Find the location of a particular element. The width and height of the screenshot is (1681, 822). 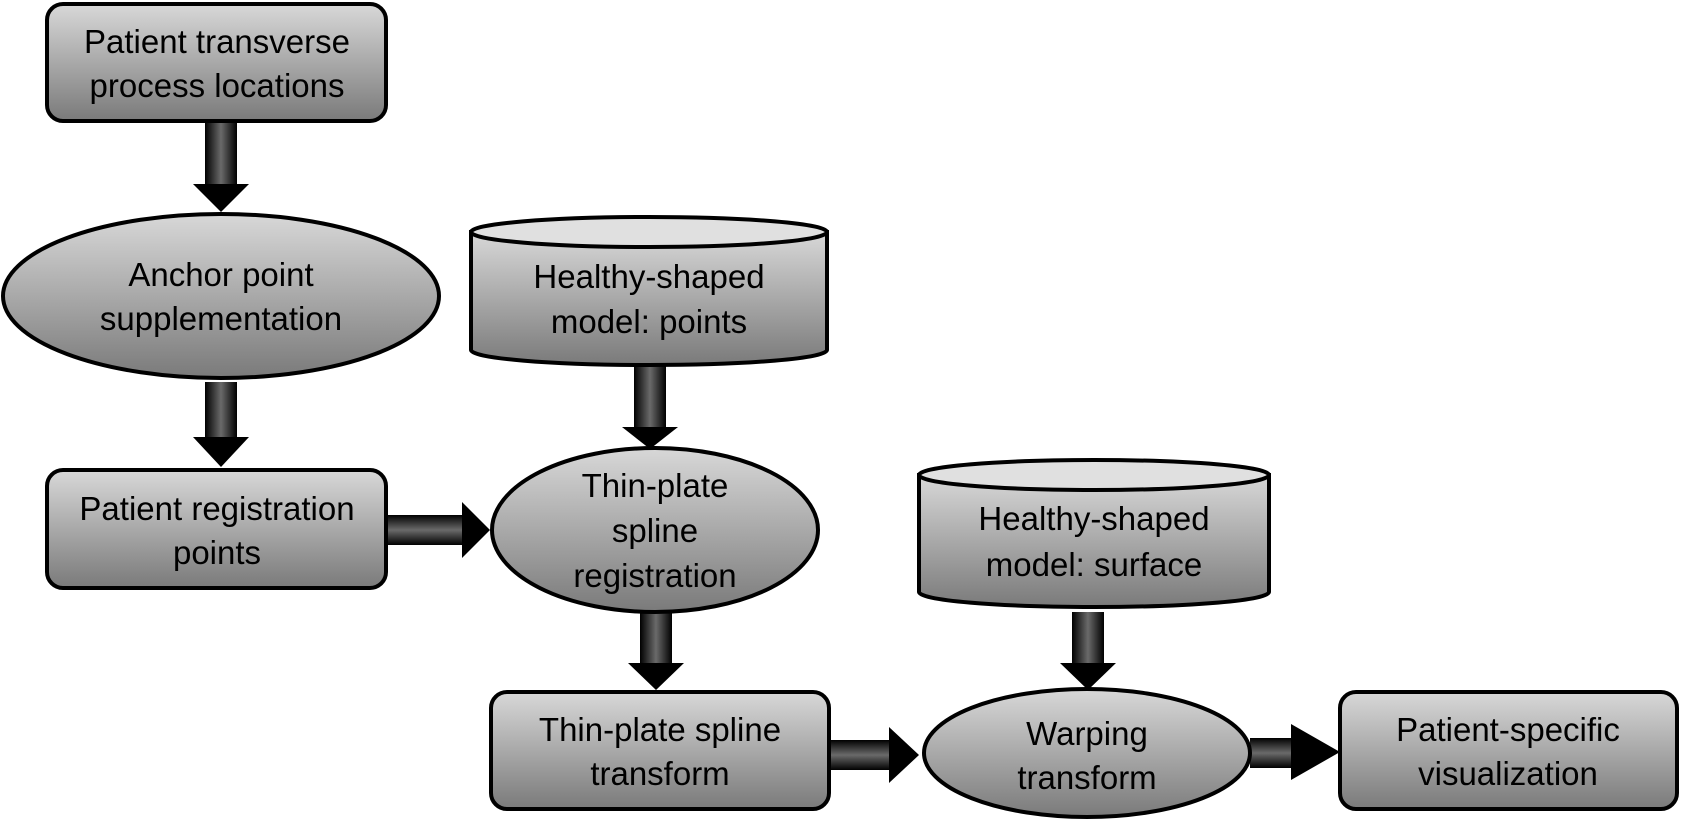

node-thin-plate-spline-transform: Thin-plate spline transform is located at coordinates (660, 750).